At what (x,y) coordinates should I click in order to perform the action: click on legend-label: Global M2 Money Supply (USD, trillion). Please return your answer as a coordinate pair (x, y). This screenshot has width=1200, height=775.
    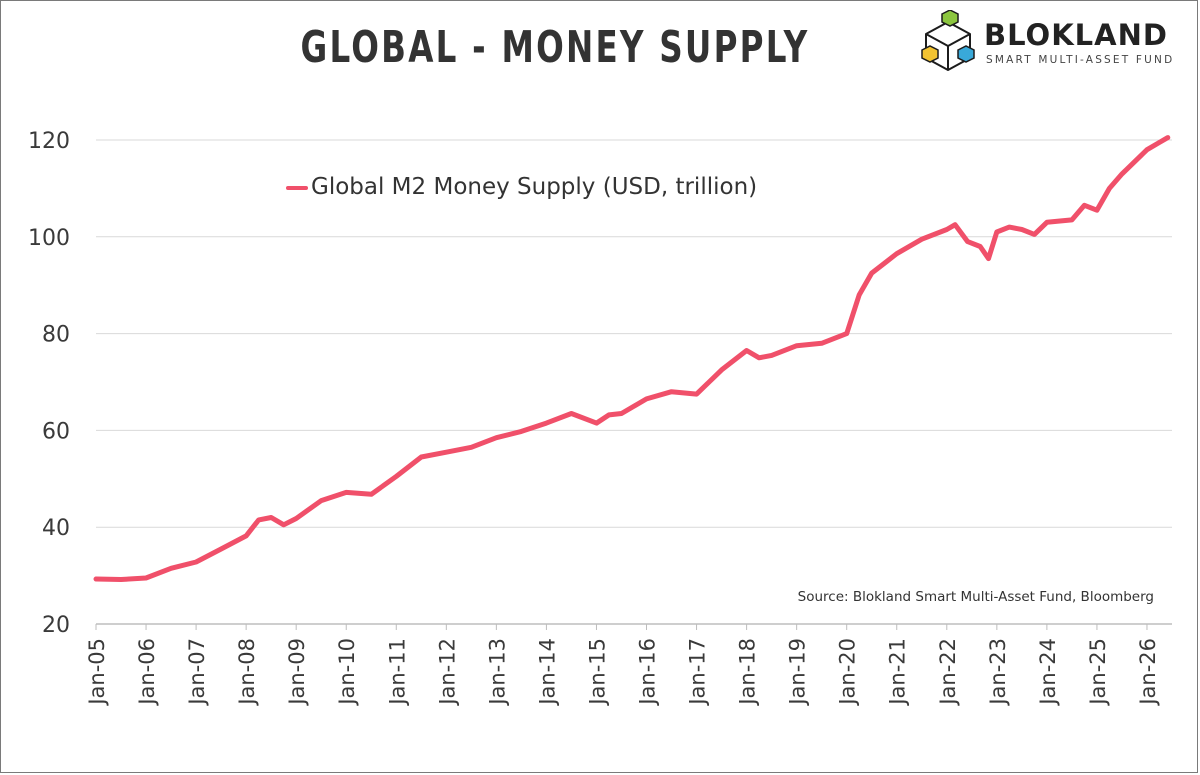
    Looking at the image, I should click on (534, 187).